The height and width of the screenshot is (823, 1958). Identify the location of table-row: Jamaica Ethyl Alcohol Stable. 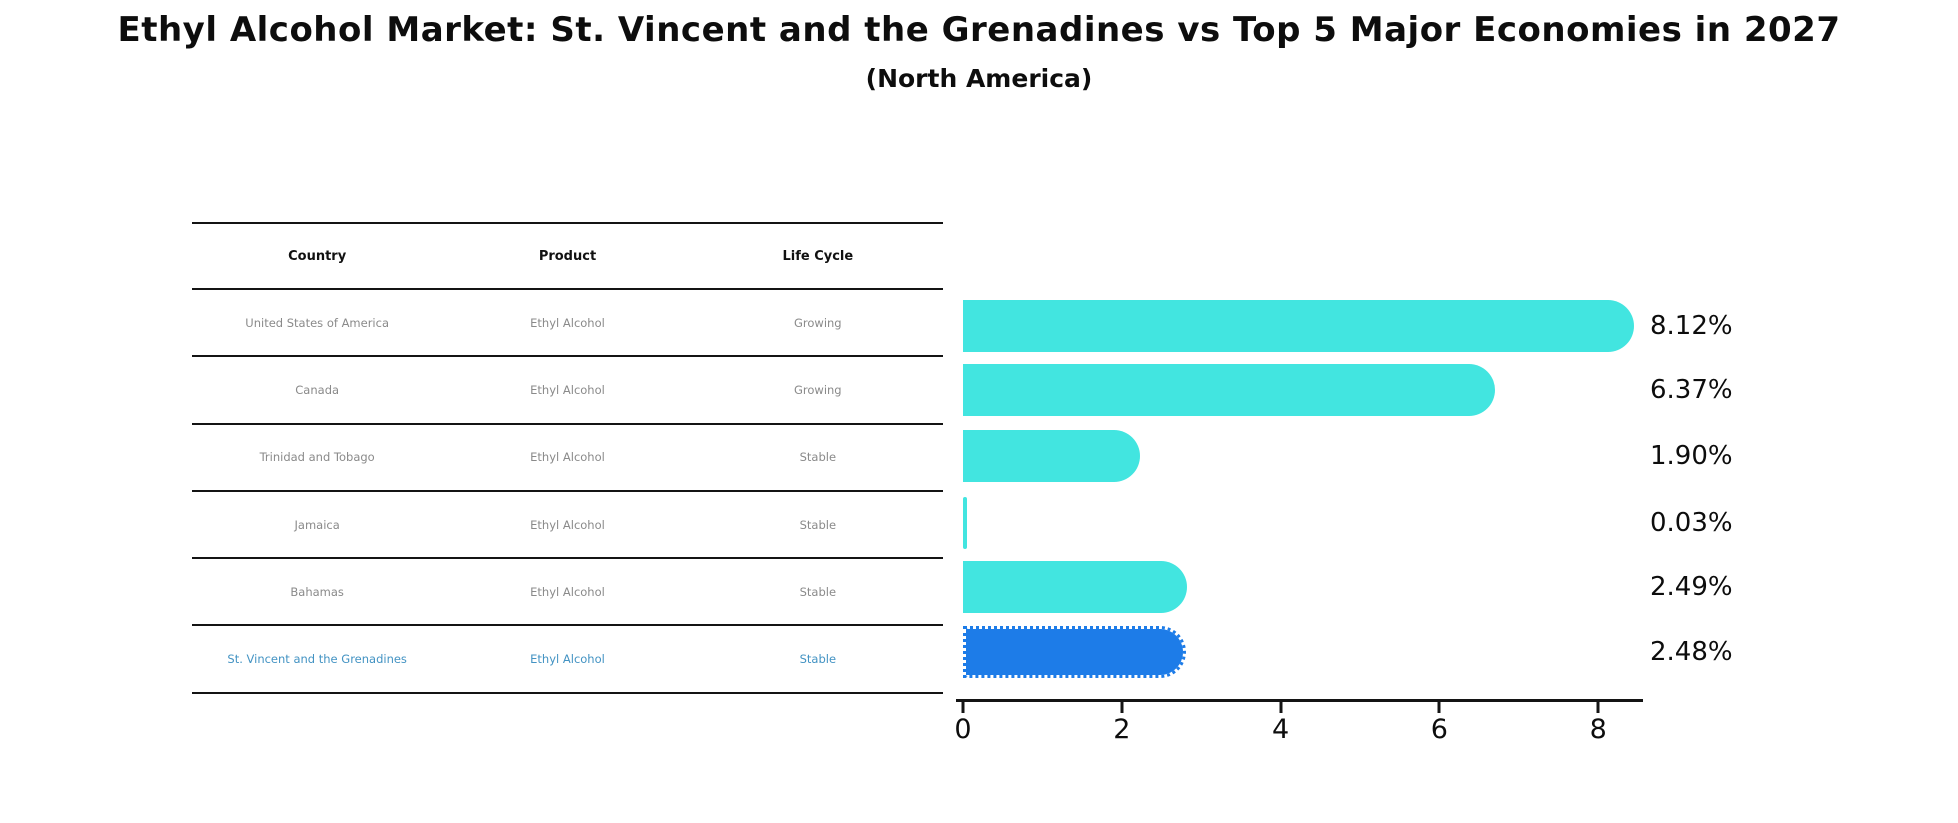
(567, 526).